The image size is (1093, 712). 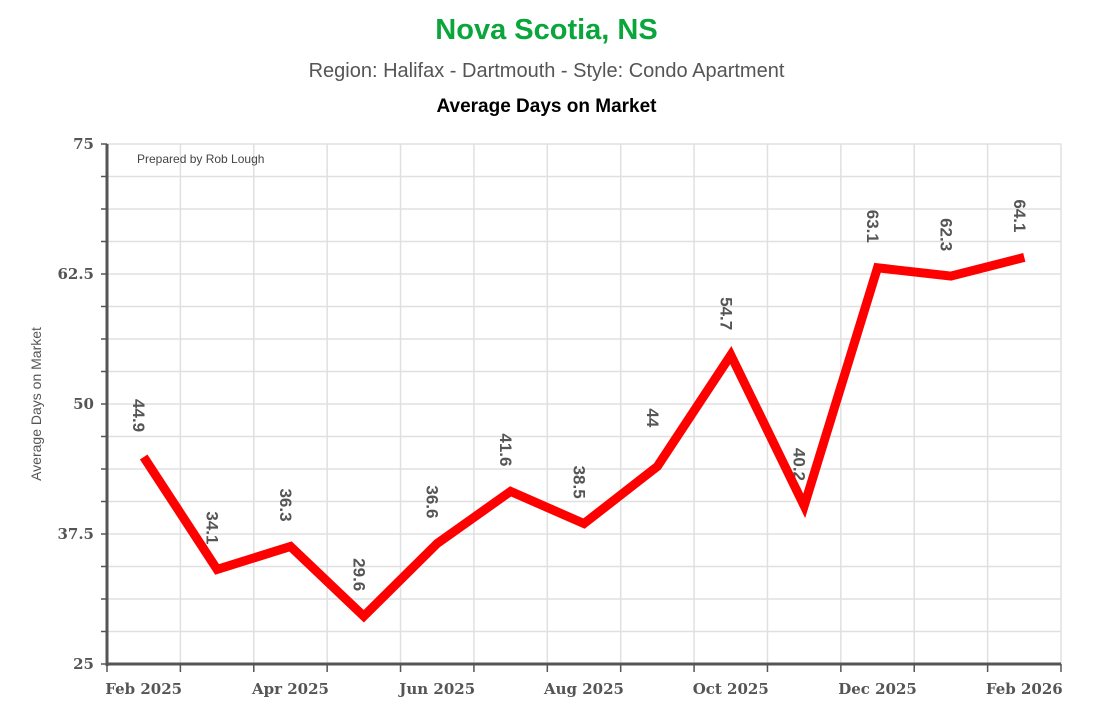 I want to click on x-tick-label: Feb 2026, so click(x=1024, y=689).